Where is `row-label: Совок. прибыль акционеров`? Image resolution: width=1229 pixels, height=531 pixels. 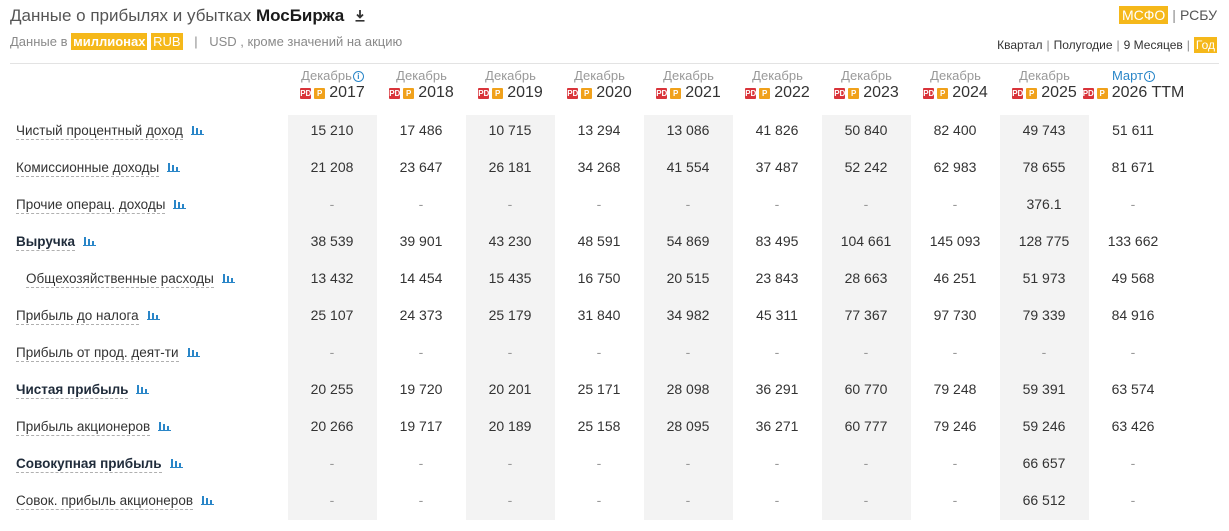
row-label: Совок. прибыль акционеров is located at coordinates (115, 501).